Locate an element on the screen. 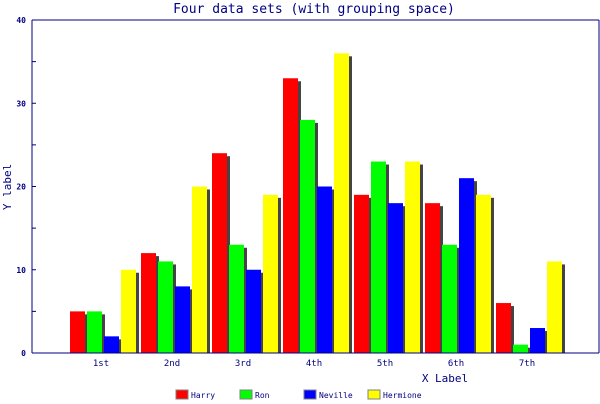  legend-label-hermione: Hermione is located at coordinates (402, 395).